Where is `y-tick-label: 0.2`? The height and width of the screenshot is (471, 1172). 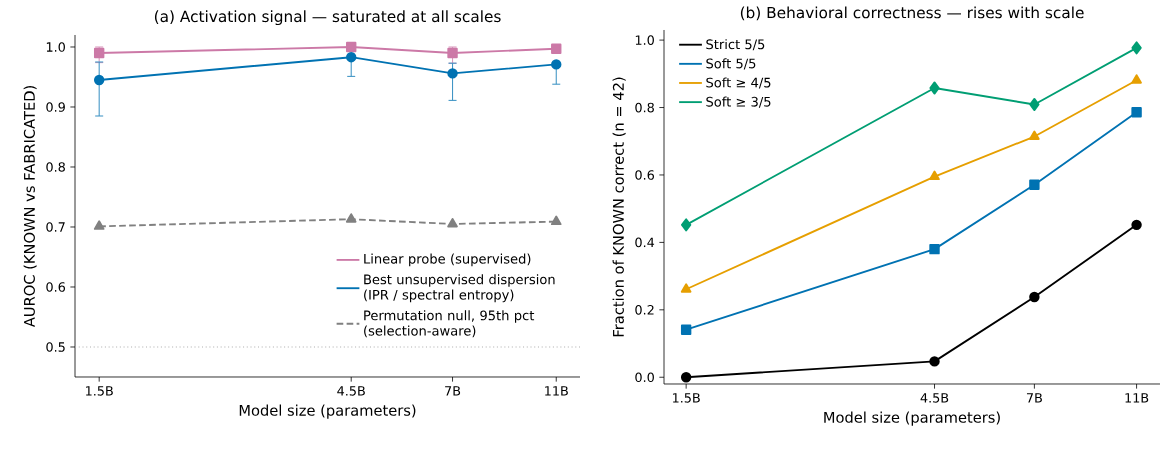
y-tick-label: 0.2 is located at coordinates (644, 309).